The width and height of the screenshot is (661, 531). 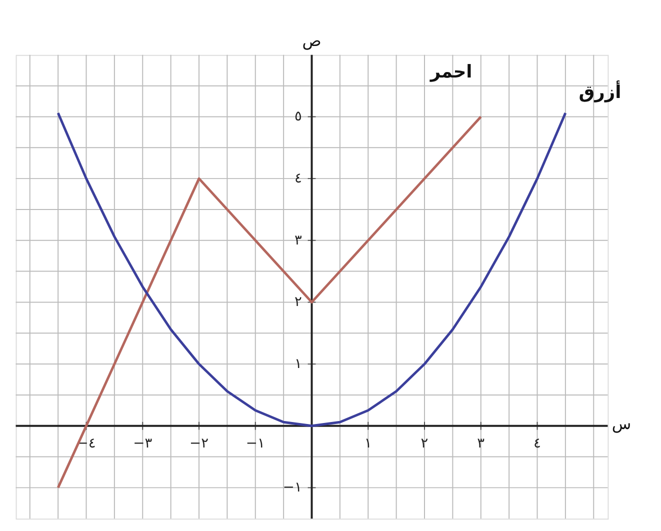 I want to click on x-tick-label: −١, so click(x=255, y=444).